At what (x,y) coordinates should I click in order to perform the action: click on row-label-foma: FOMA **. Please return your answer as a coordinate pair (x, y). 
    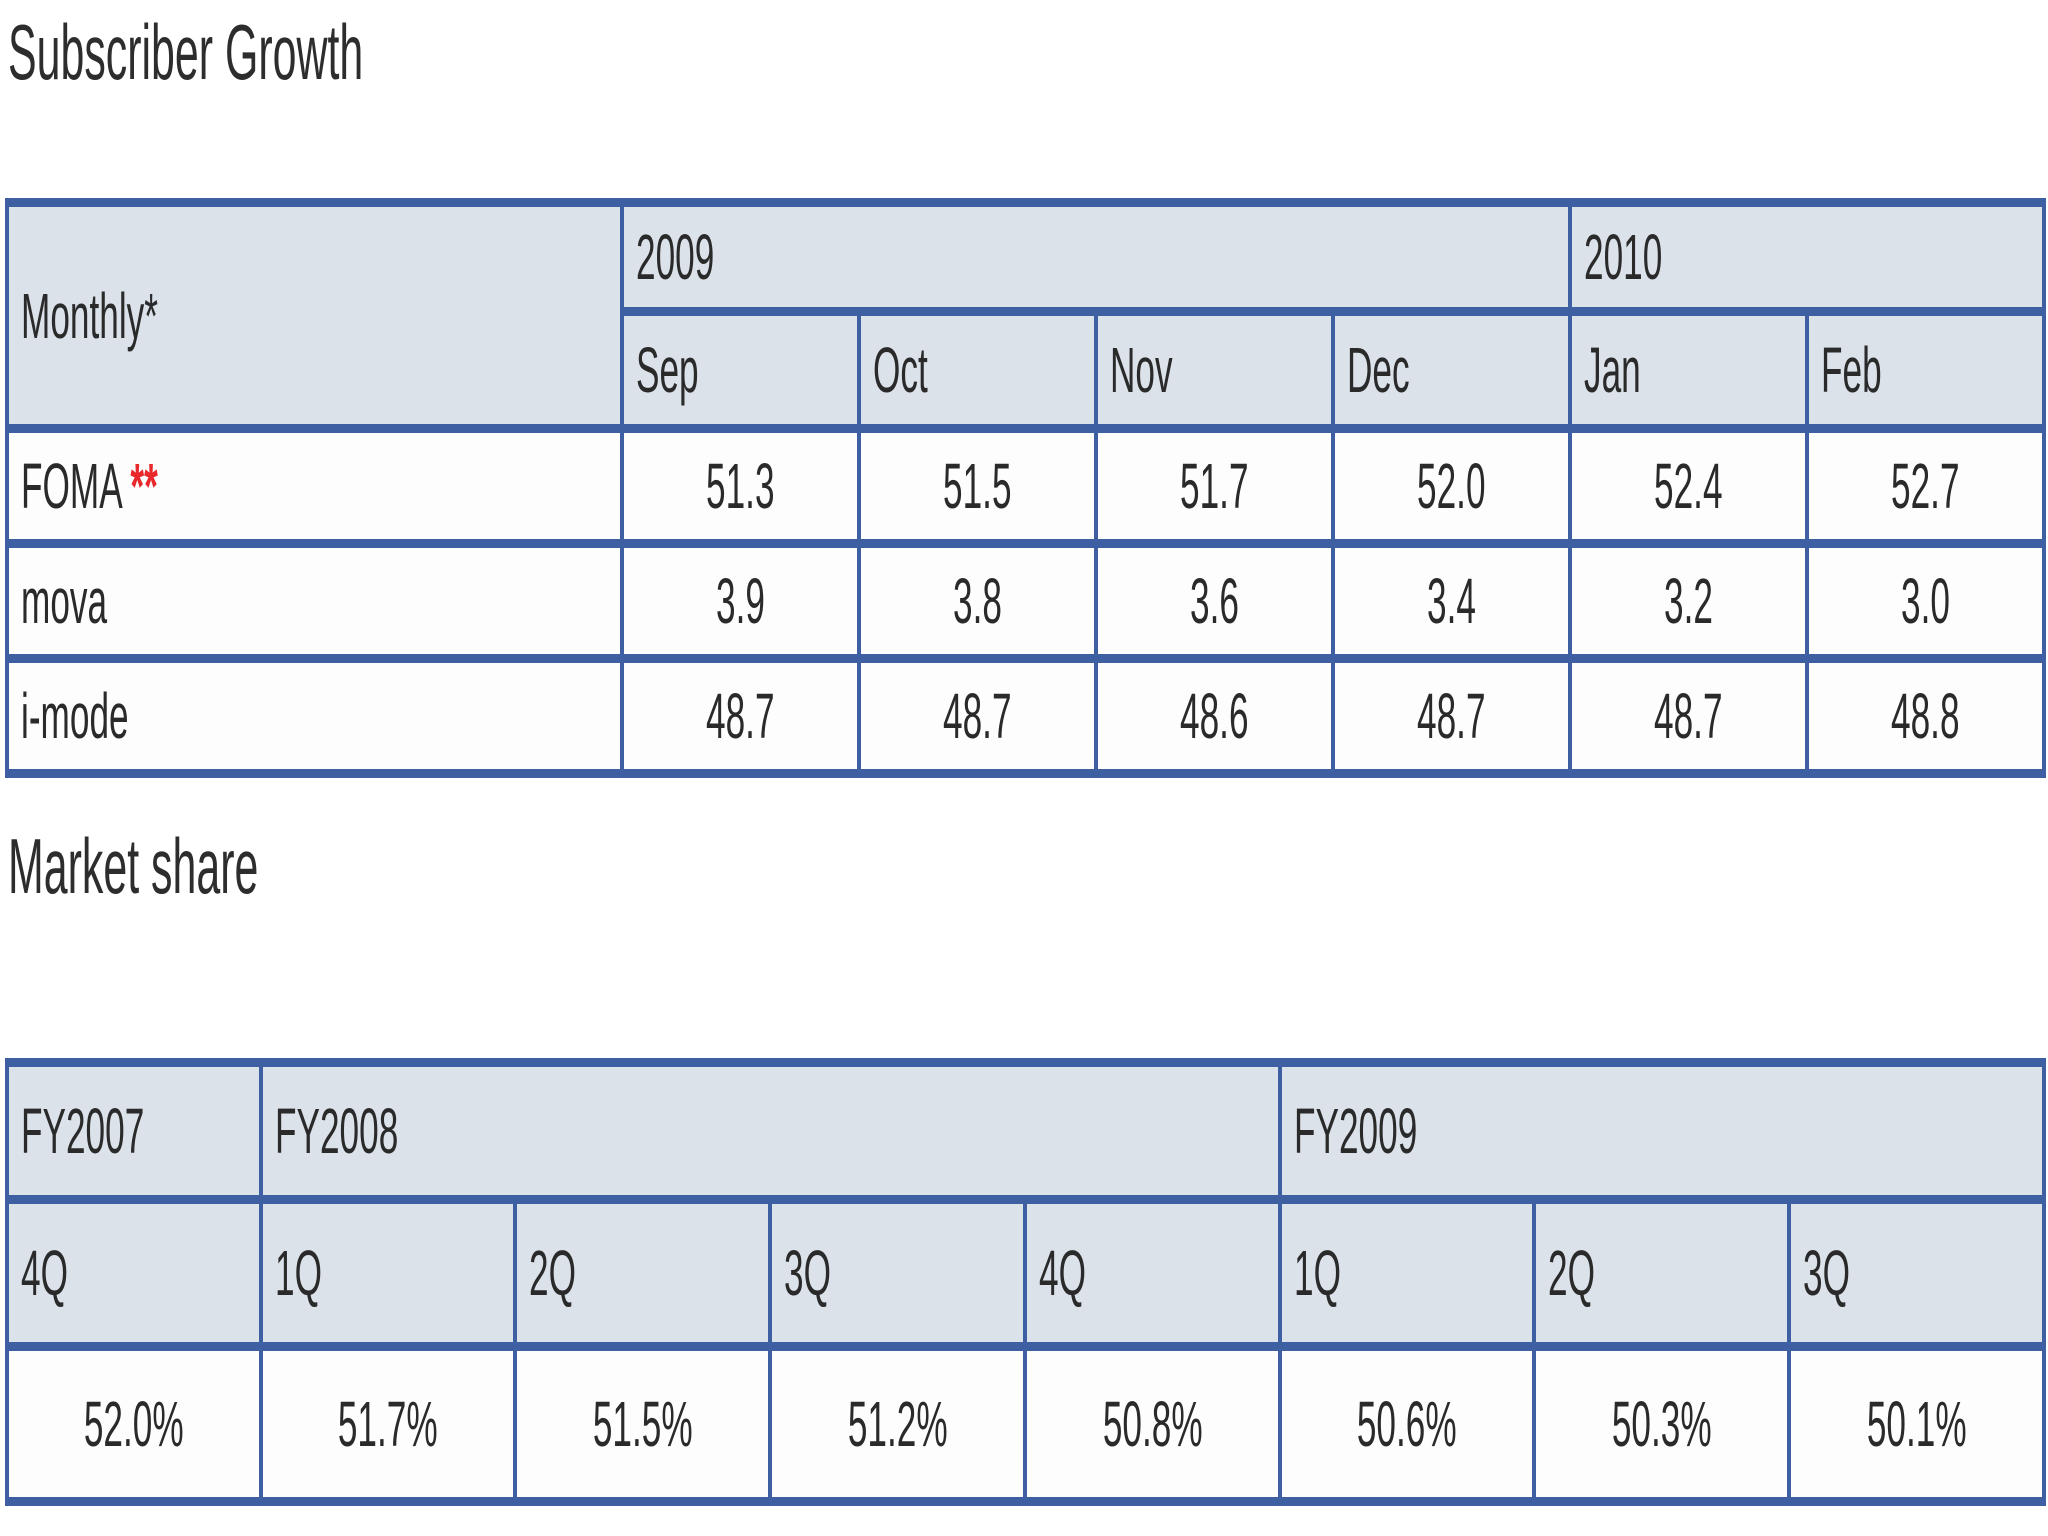
    Looking at the image, I should click on (314, 486).